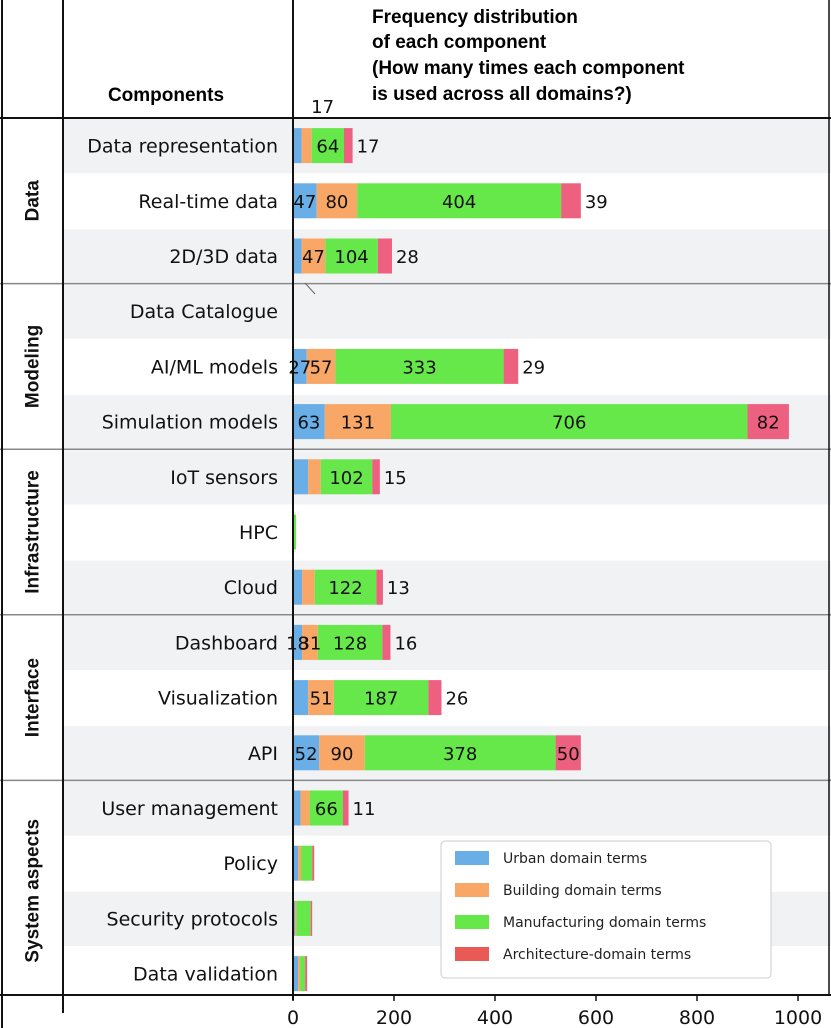  I want to click on x-tick-label: 1000, so click(798, 1017).